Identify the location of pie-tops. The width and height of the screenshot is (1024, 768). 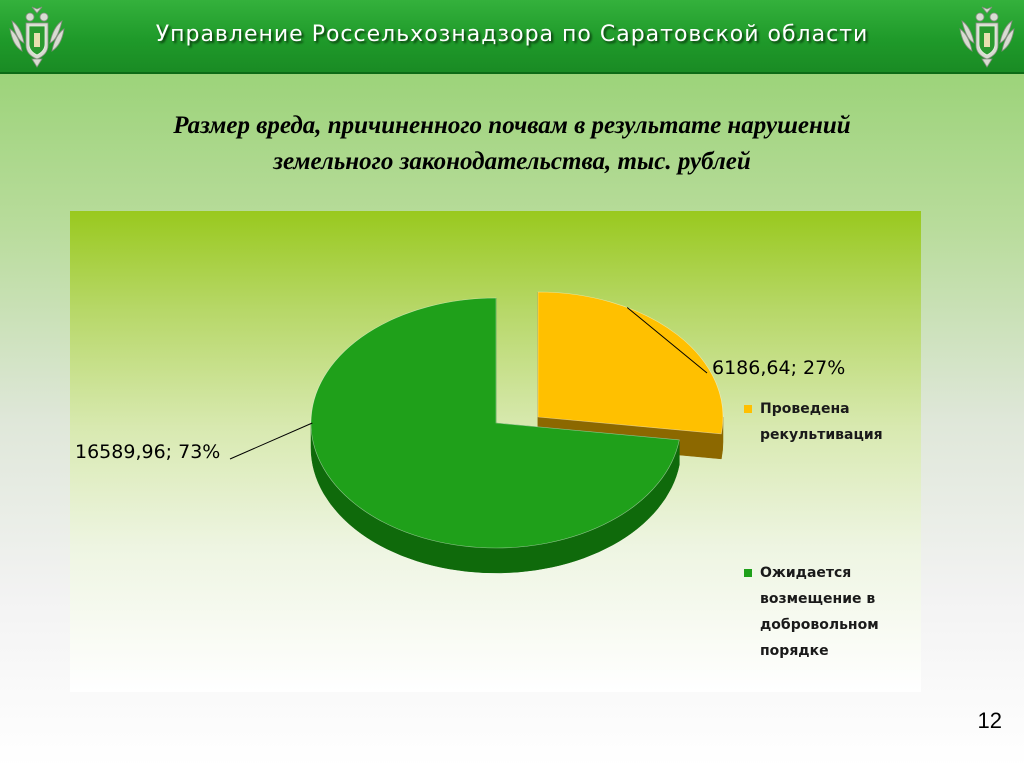
(517, 420).